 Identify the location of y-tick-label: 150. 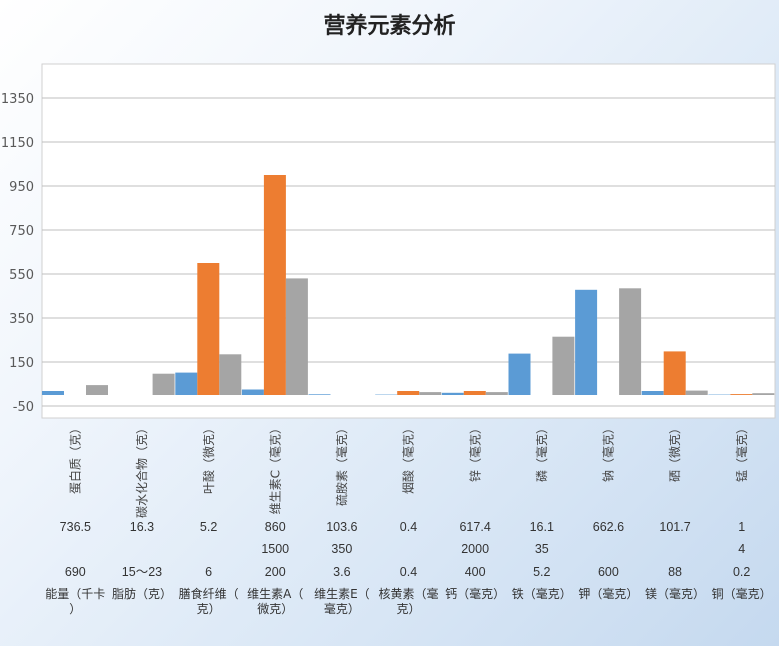
(21, 363).